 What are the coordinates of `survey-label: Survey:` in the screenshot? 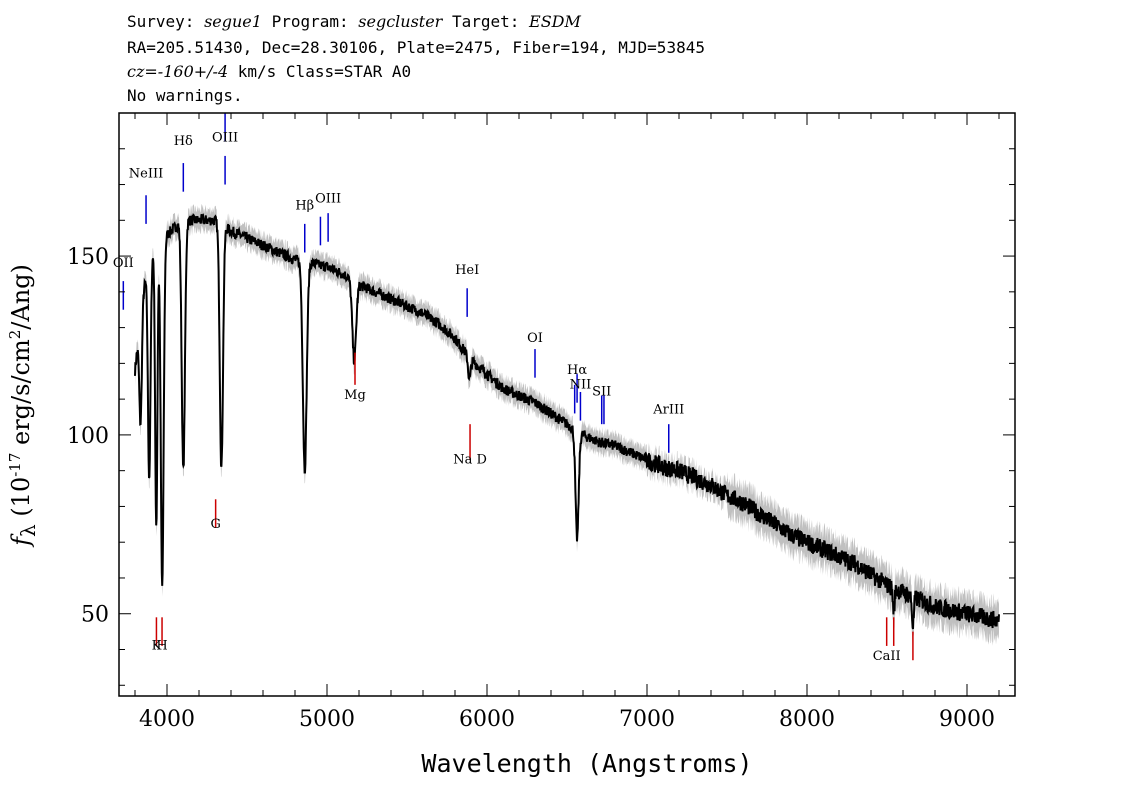 It's located at (166, 21).